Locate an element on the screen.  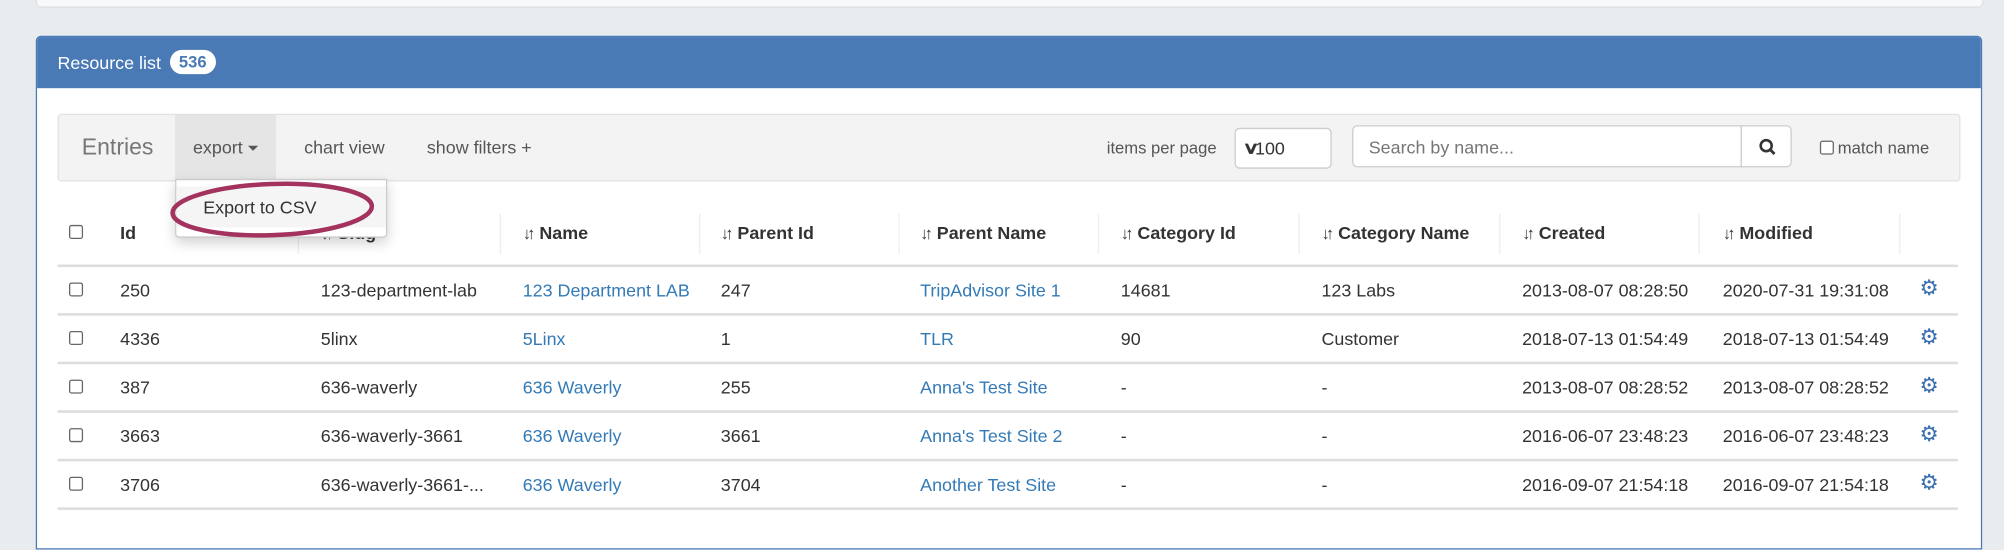
column-header-label: Category Id is located at coordinates (1186, 232).